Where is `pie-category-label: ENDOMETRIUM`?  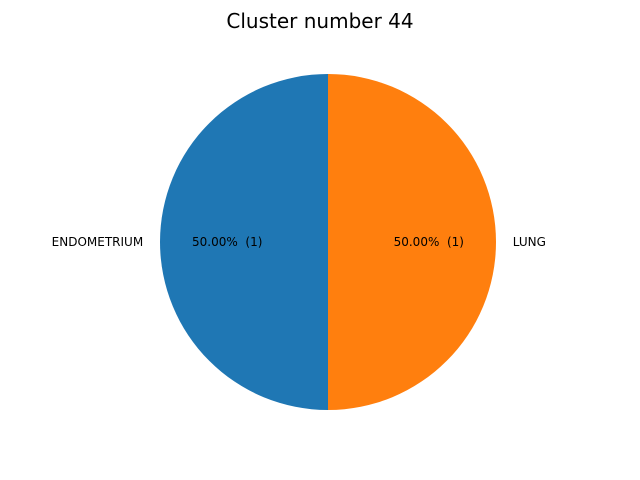 pie-category-label: ENDOMETRIUM is located at coordinates (98, 242).